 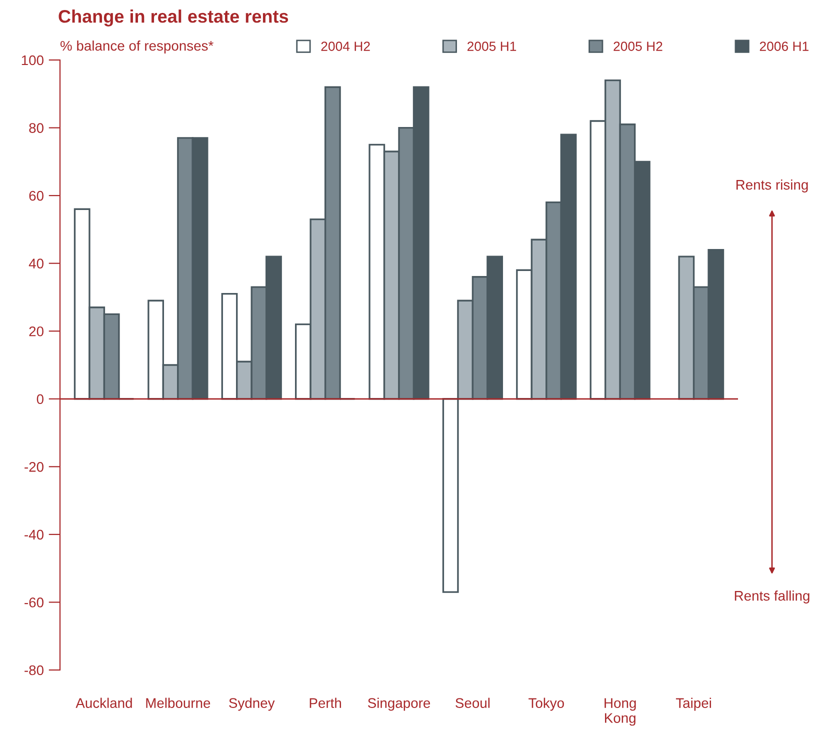 What do you see at coordinates (399, 704) in the screenshot?
I see `x-tick-label: Singapore` at bounding box center [399, 704].